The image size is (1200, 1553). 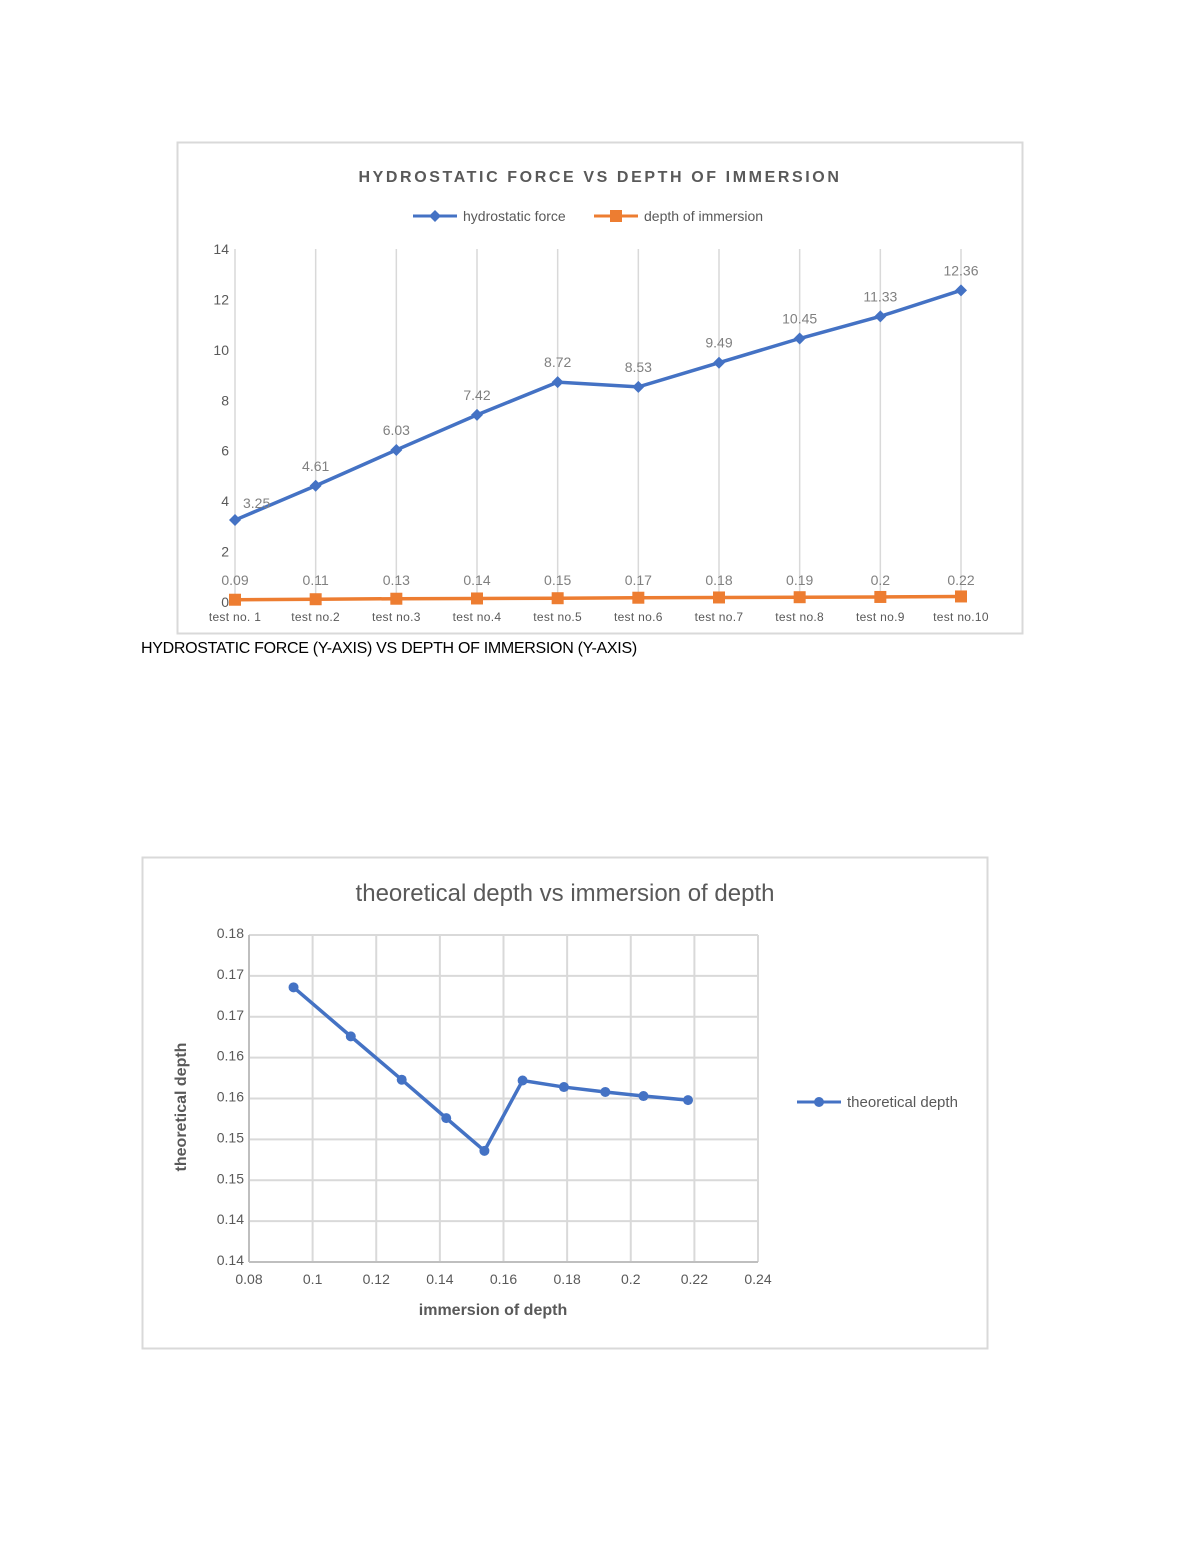 I want to click on data-label: 0.09, so click(x=234, y=580).